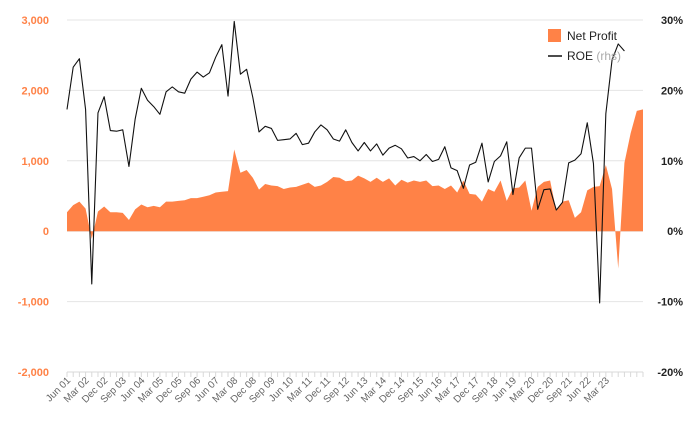 Image resolution: width=700 pixels, height=433 pixels. Describe the element at coordinates (670, 303) in the screenshot. I see `y-right-tick-label: -10%` at that location.